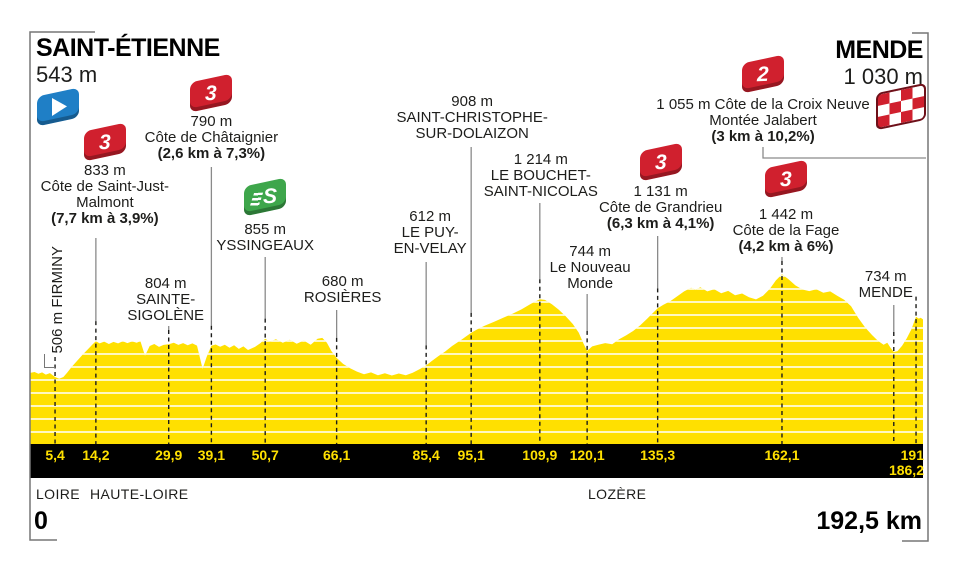  Describe the element at coordinates (257, 198) in the screenshot. I see `sprint-speed-lines` at that location.